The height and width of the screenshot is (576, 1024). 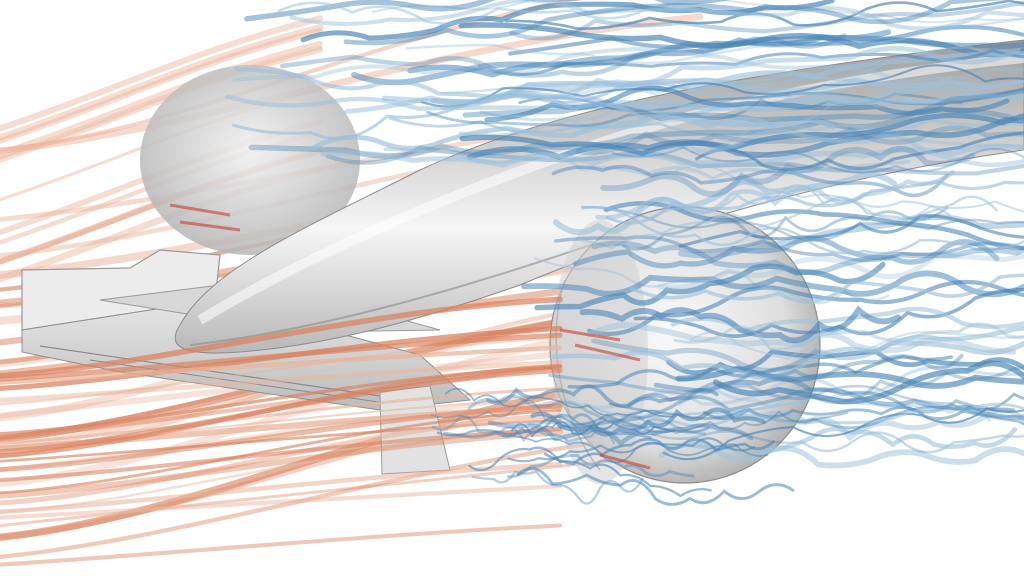 I want to click on rear-wheel, so click(x=250, y=160).